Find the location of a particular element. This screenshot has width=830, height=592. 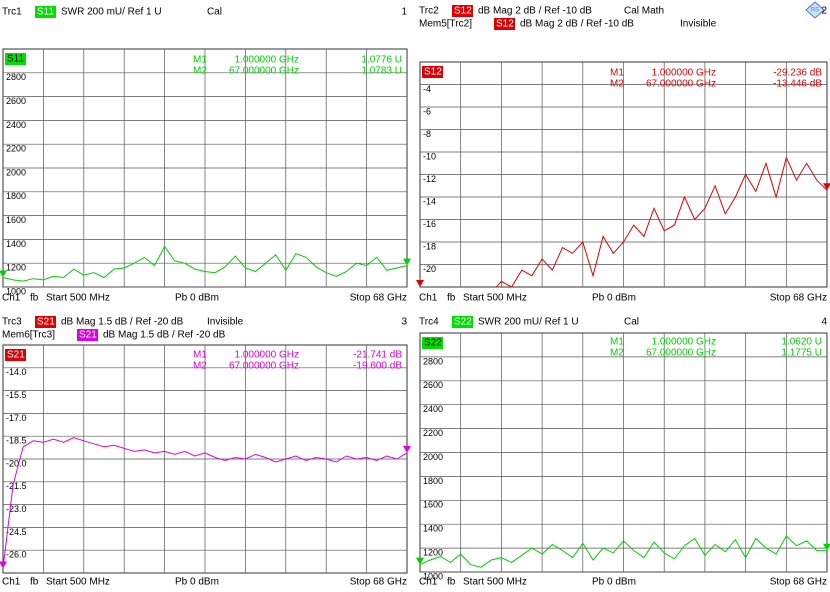

y-tick-label: 1800 is located at coordinates (16, 196).